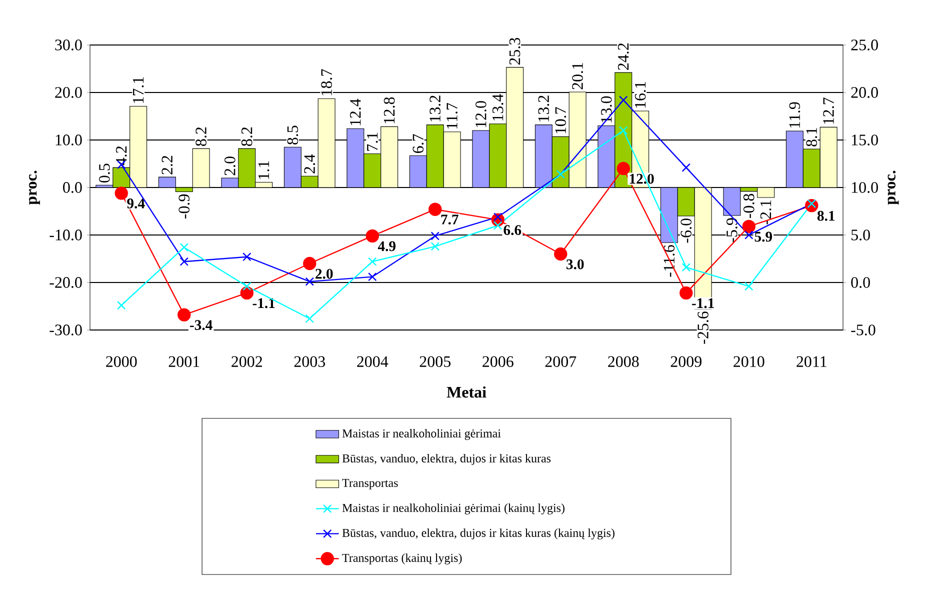  What do you see at coordinates (794, 115) in the screenshot?
I see `data-label: 11.9` at bounding box center [794, 115].